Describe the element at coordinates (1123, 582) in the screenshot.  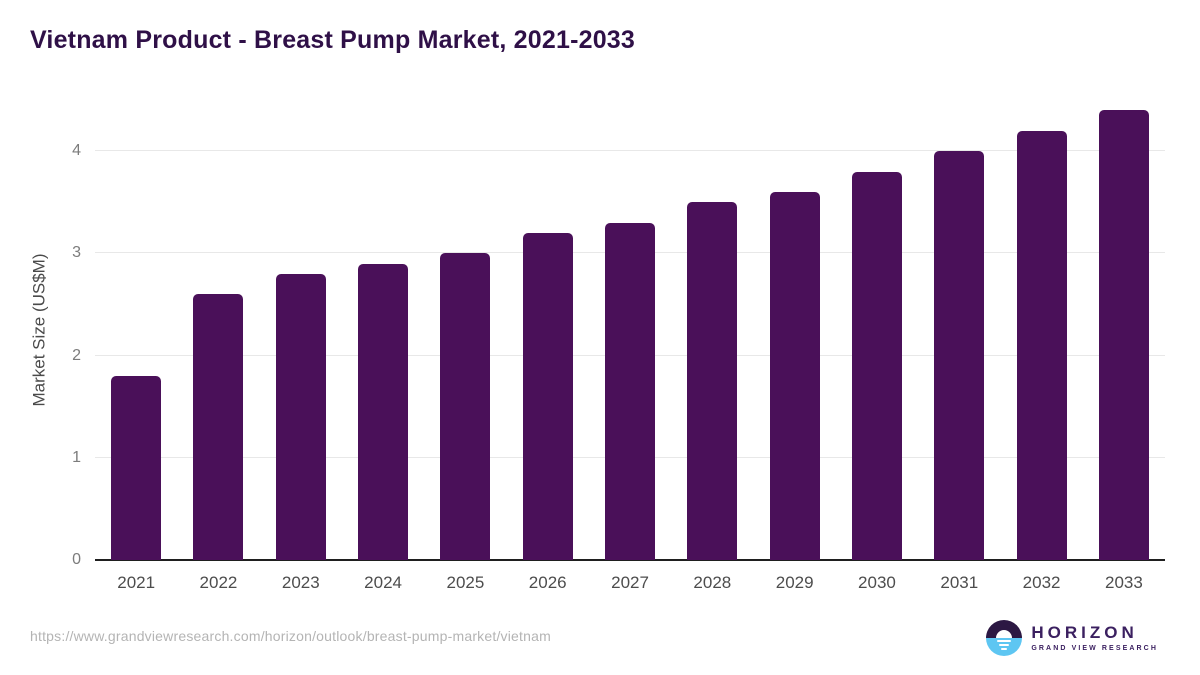
I see `x-tick-label-2033: 2033` at that location.